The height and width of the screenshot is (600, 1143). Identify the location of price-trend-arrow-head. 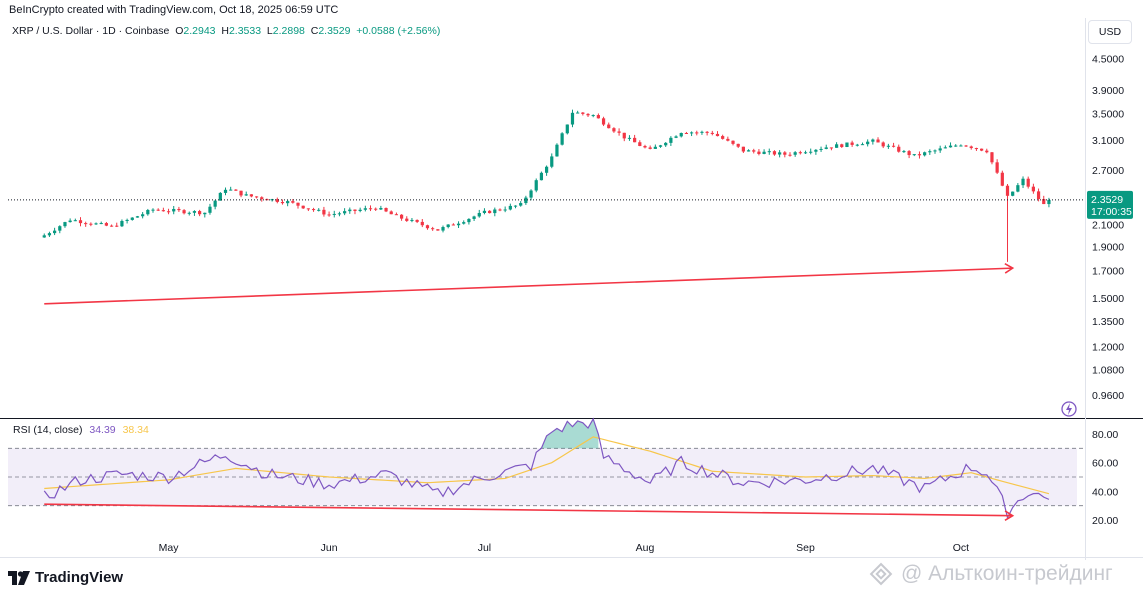
(1009, 268).